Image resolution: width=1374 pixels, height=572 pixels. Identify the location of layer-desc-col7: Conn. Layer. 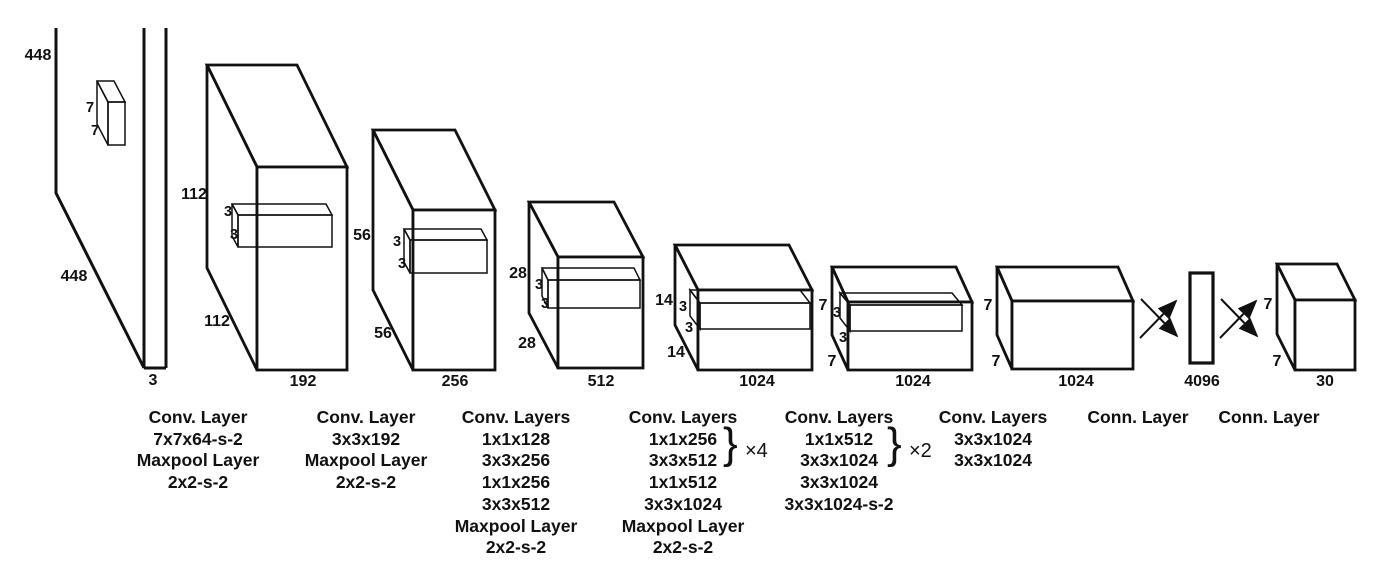
(1138, 418).